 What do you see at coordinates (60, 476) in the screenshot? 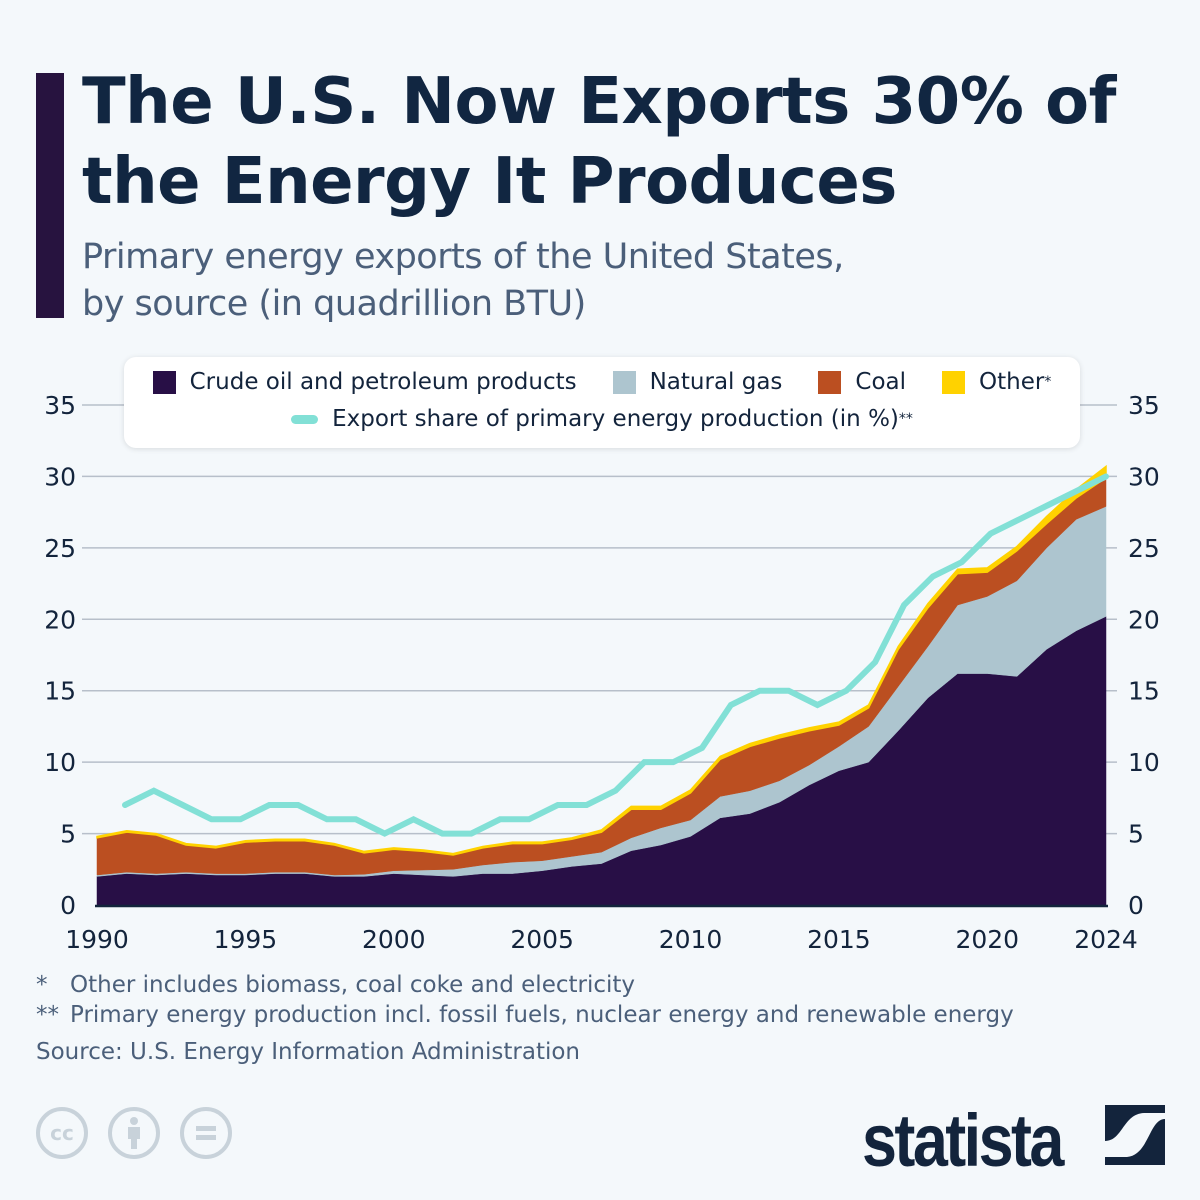
I see `y-tick-label-left: 30` at bounding box center [60, 476].